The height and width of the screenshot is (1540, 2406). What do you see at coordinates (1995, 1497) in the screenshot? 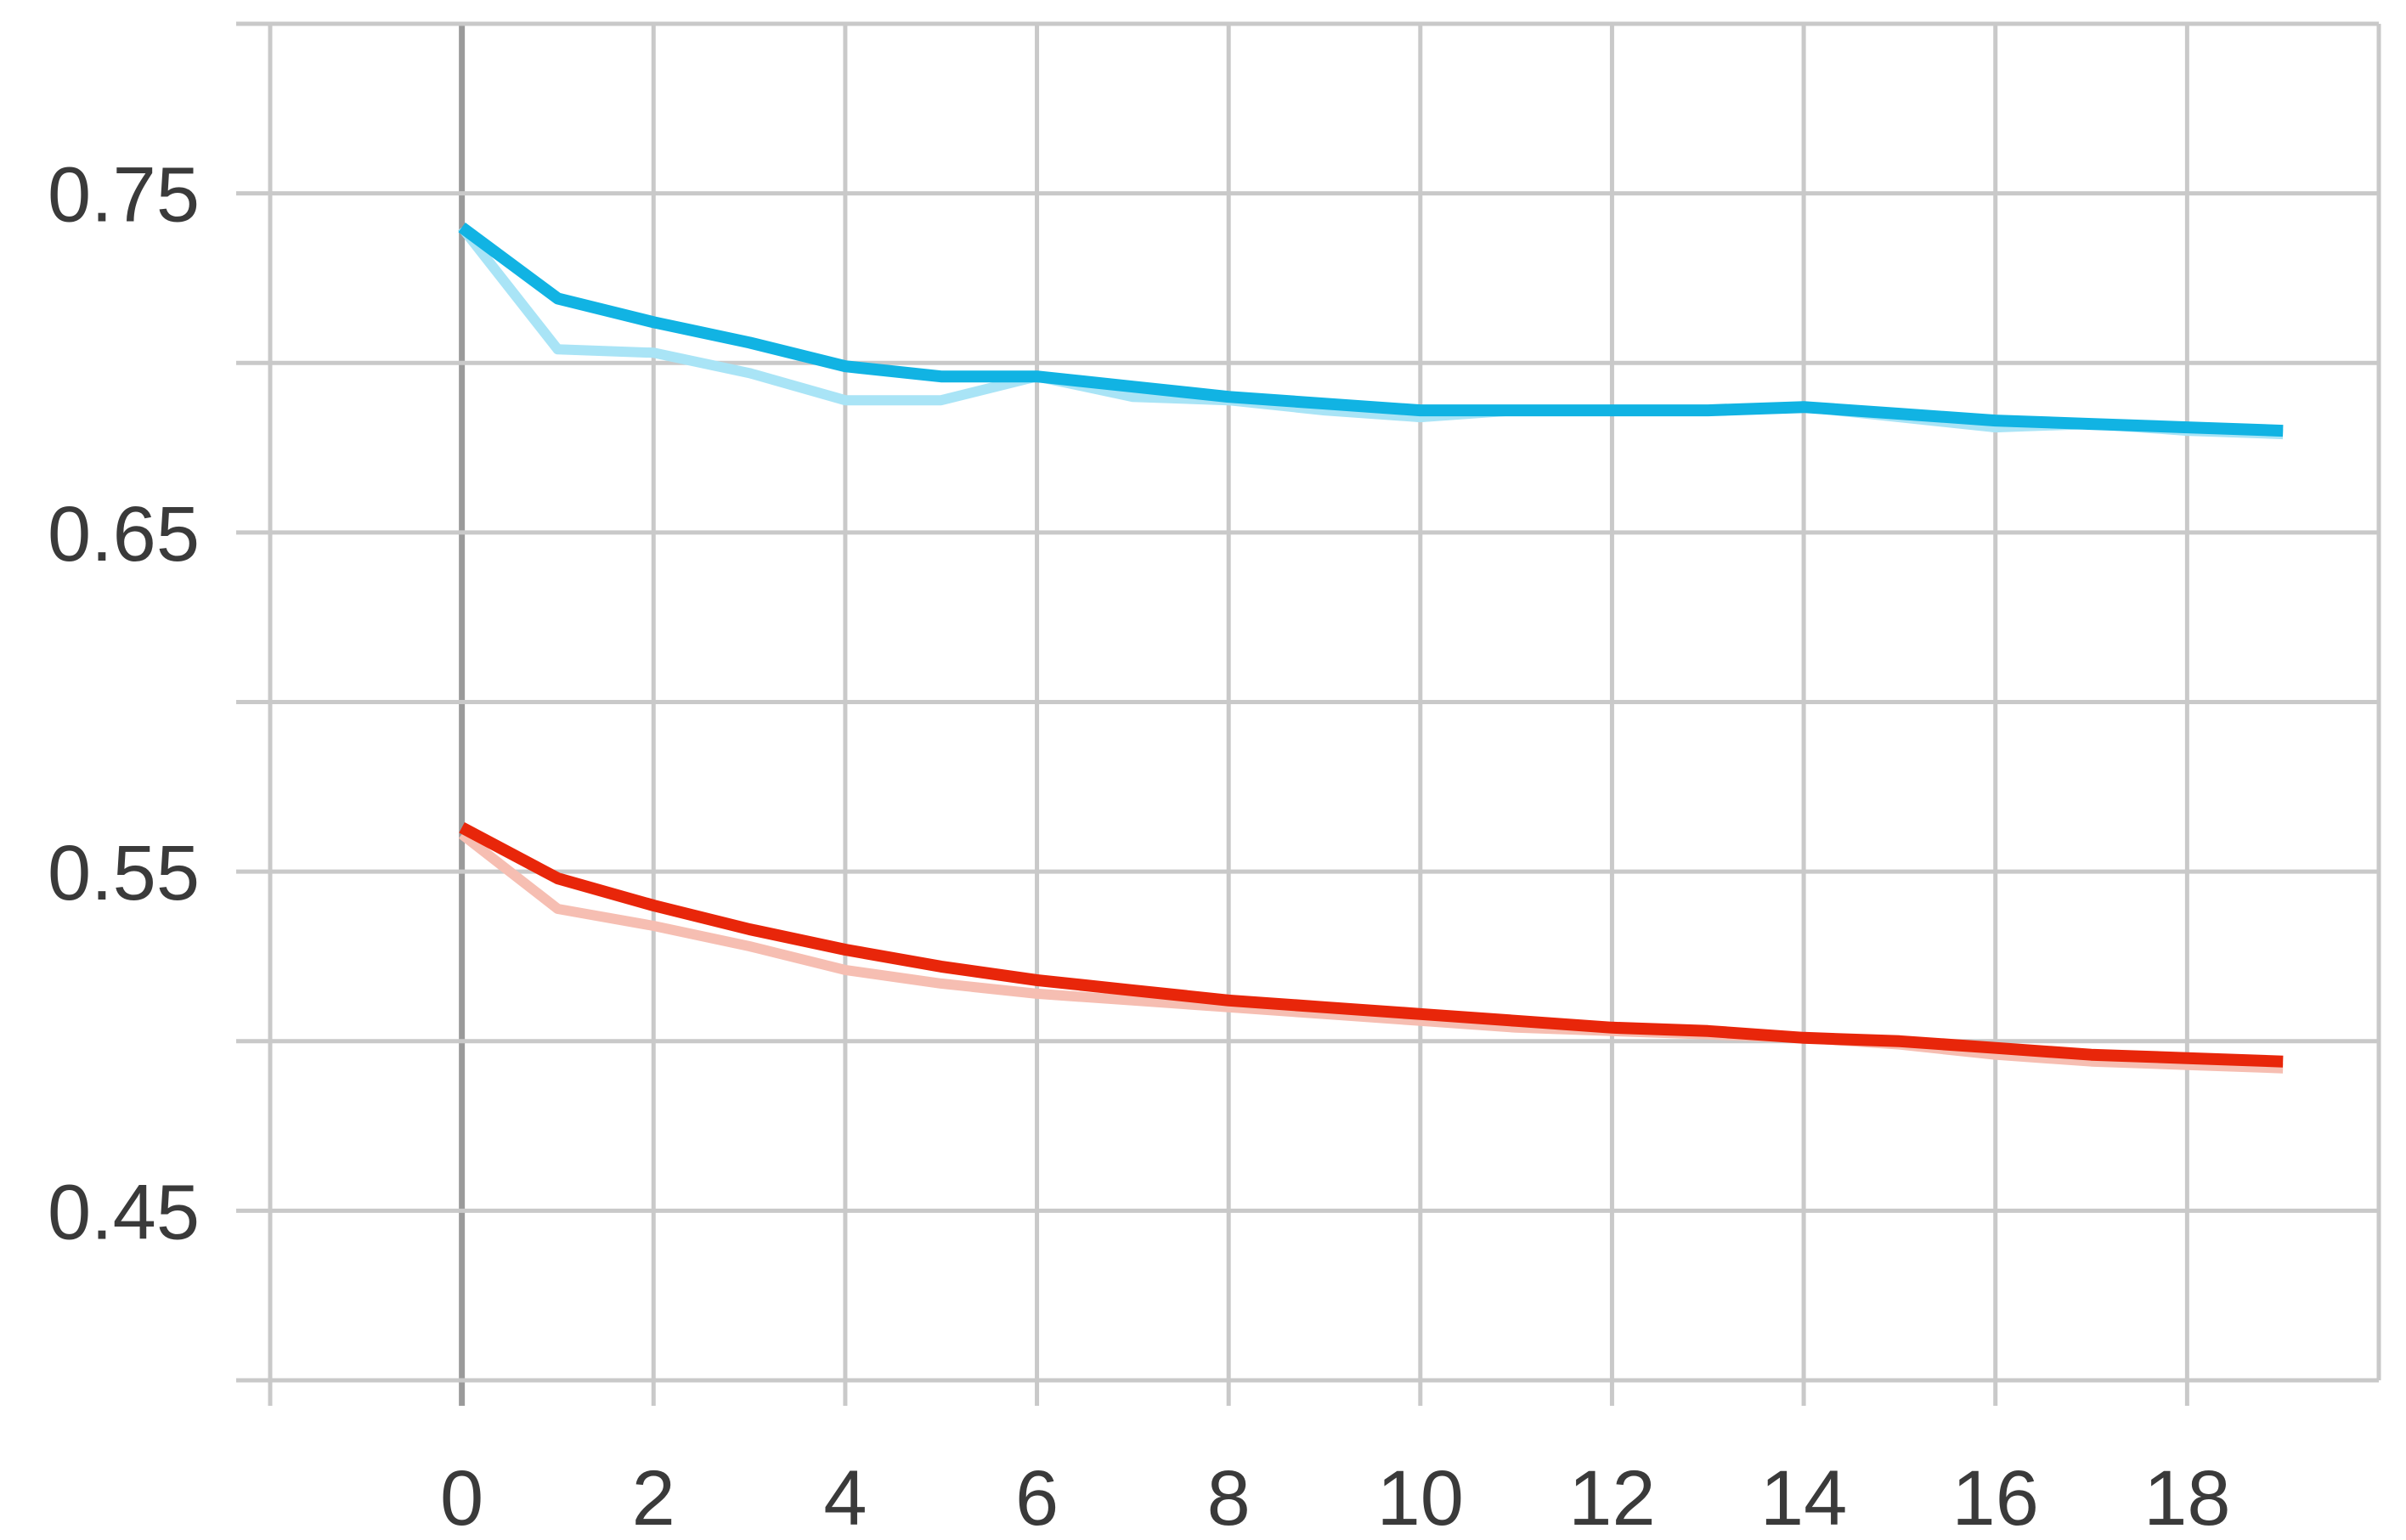
I see `x-tick-label: 16` at bounding box center [1995, 1497].